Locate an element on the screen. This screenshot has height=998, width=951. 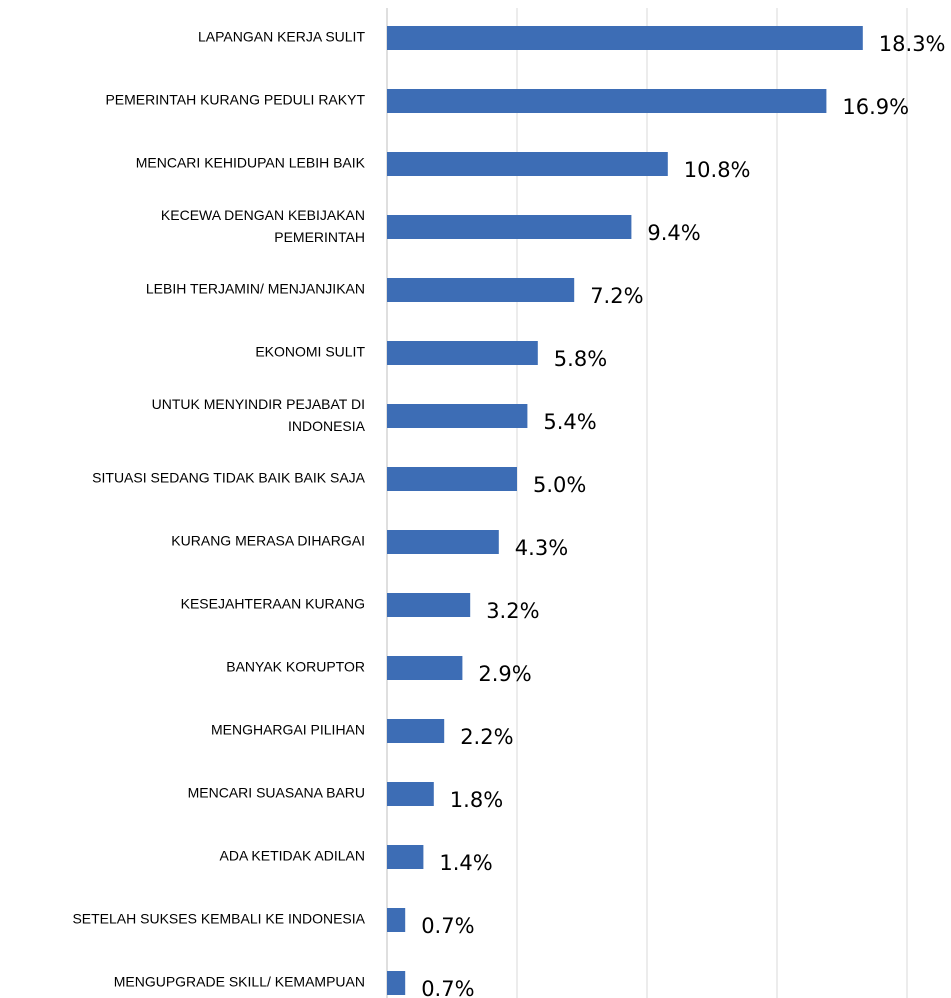
category-label: MENGUPGRADE SKILL/ KEMAMPUAN is located at coordinates (239, 982).